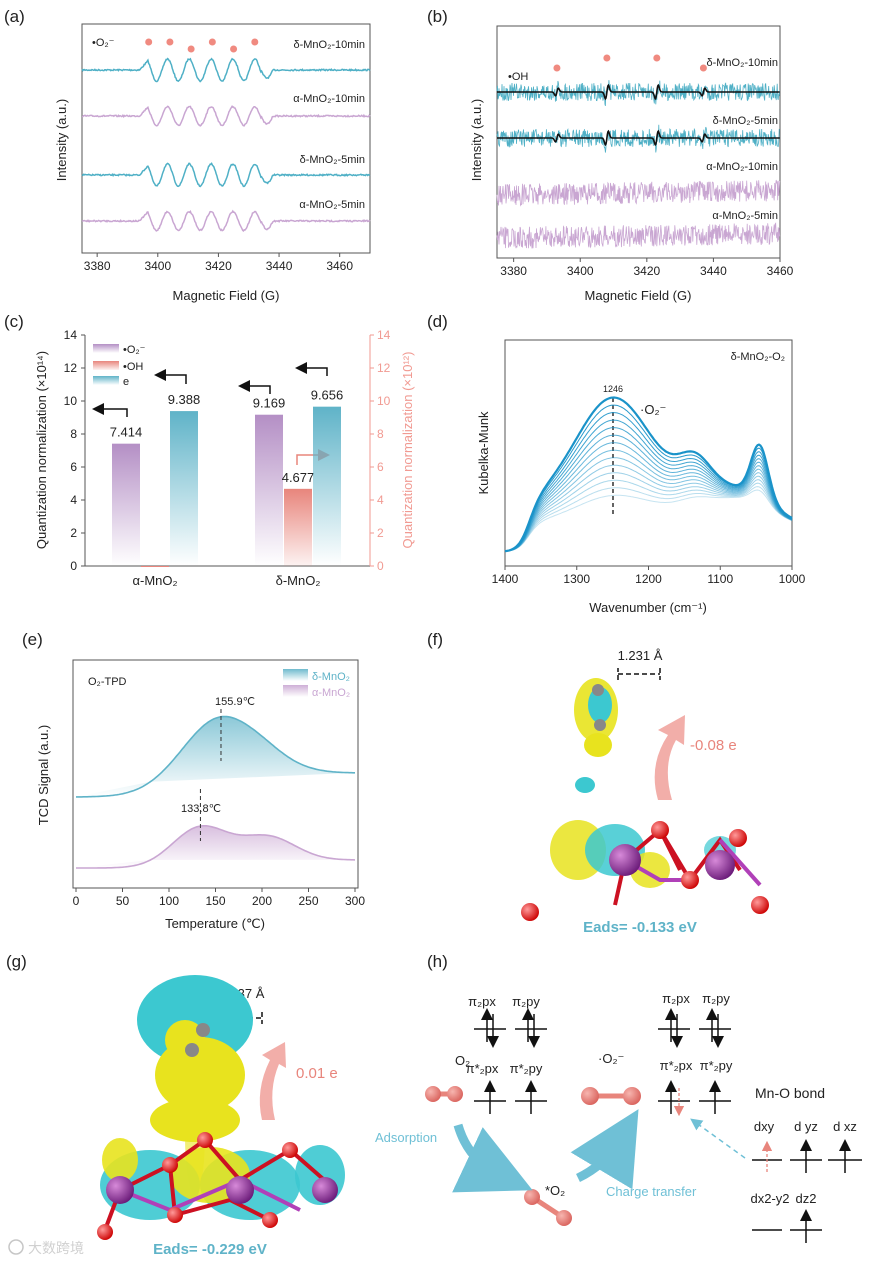  I want to click on panel-a-title: •O₂⁻, so click(103, 43).